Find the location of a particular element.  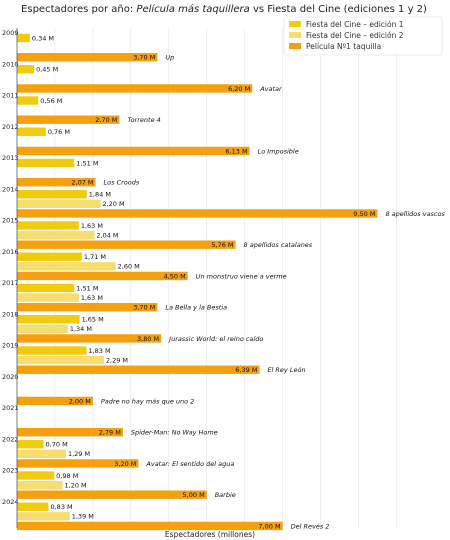

bar-value-label: 3,80 M is located at coordinates (148, 339).